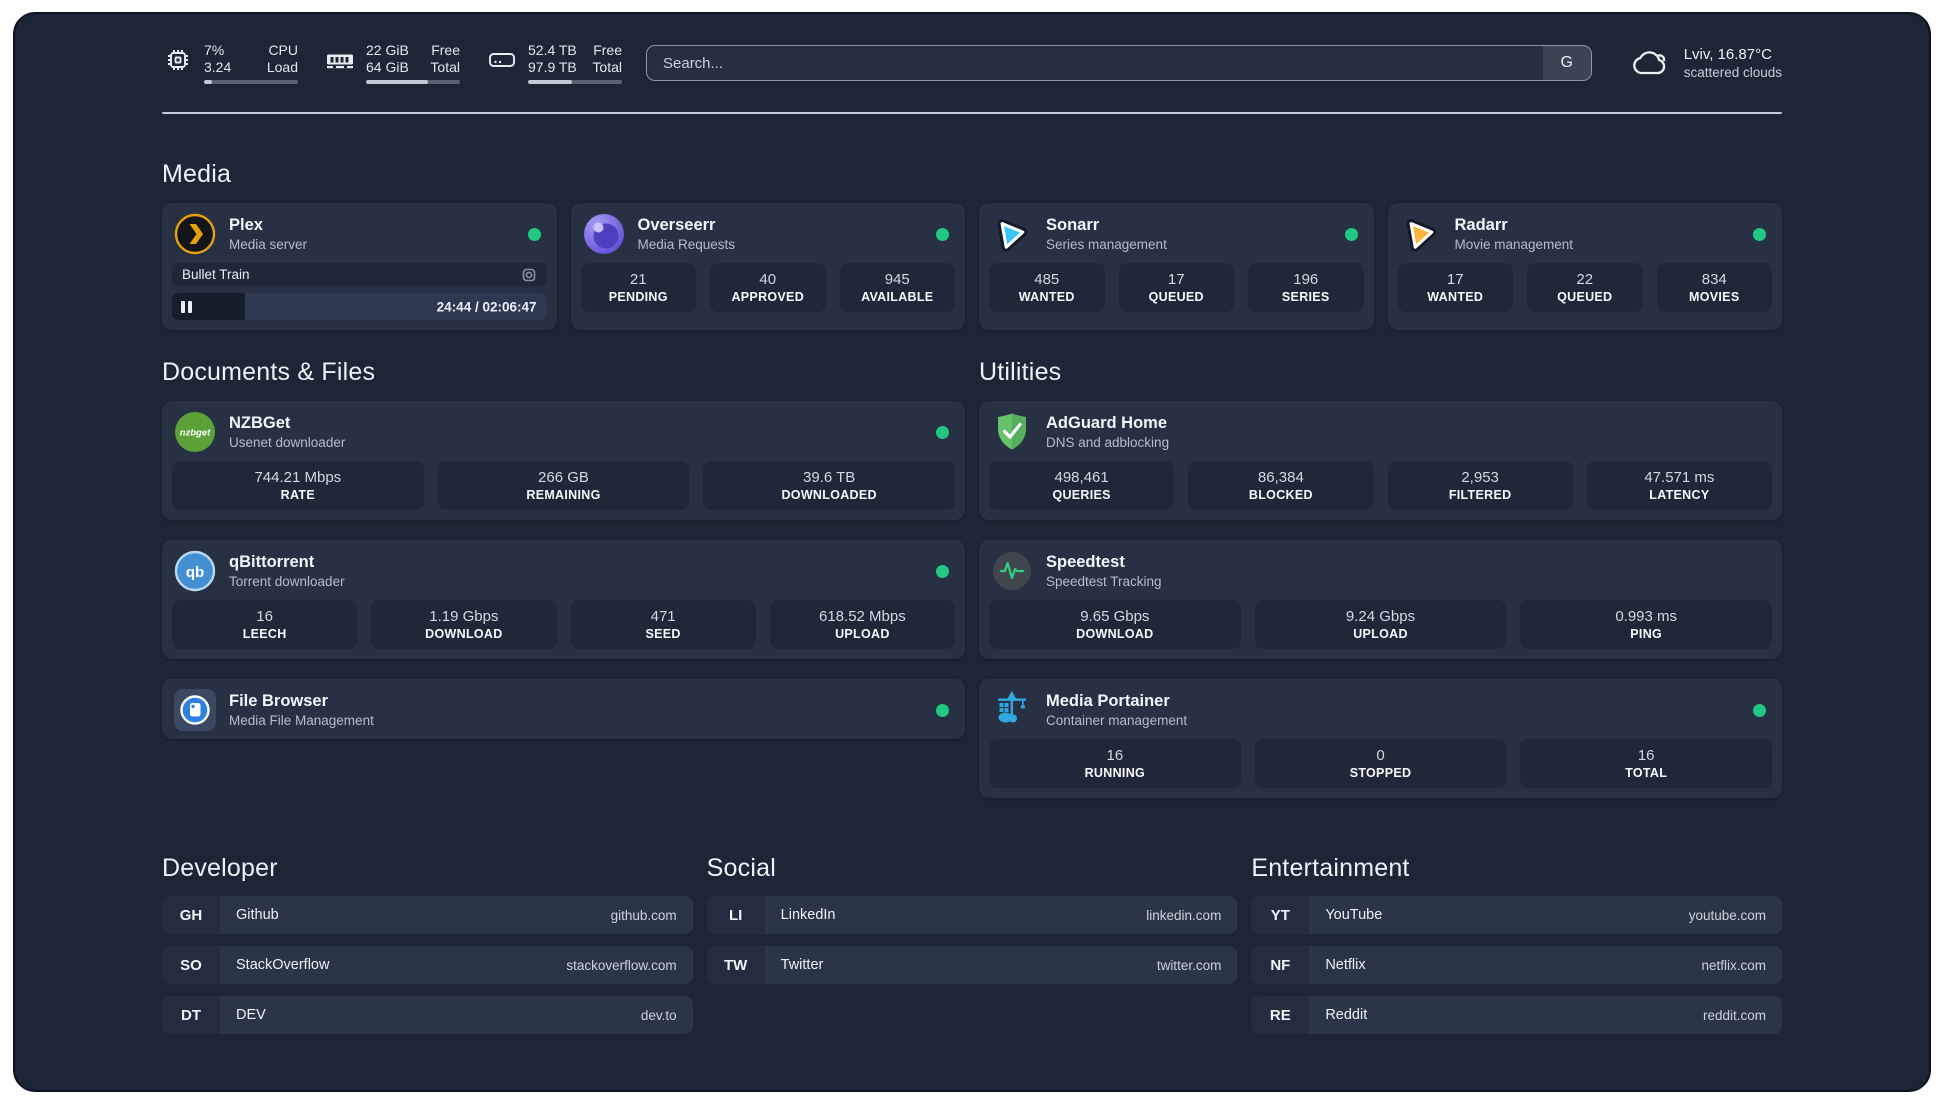  Describe the element at coordinates (643, 915) in the screenshot. I see `bookmark-url: github.com` at that location.